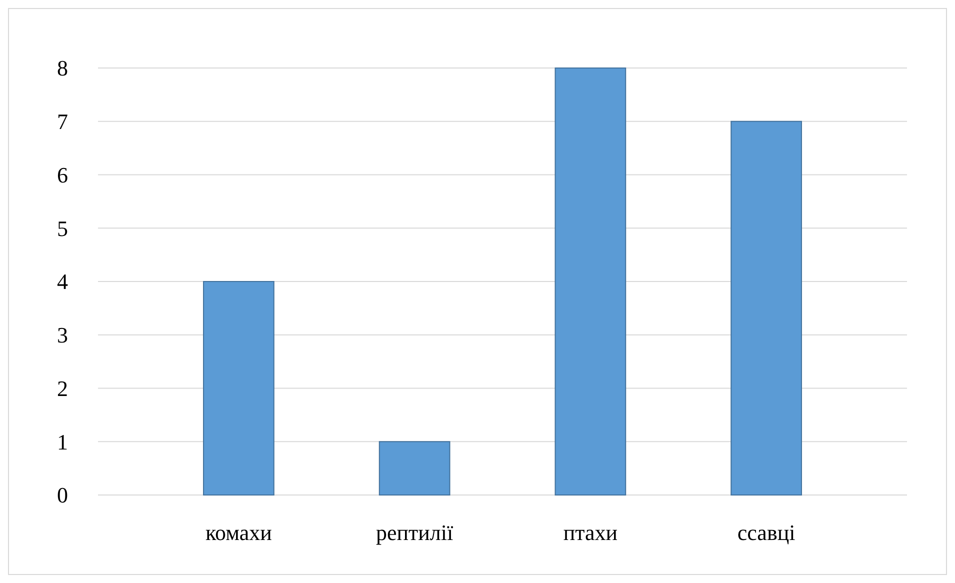 The height and width of the screenshot is (583, 955). Describe the element at coordinates (62, 281) in the screenshot. I see `y-tick-label: 4` at that location.